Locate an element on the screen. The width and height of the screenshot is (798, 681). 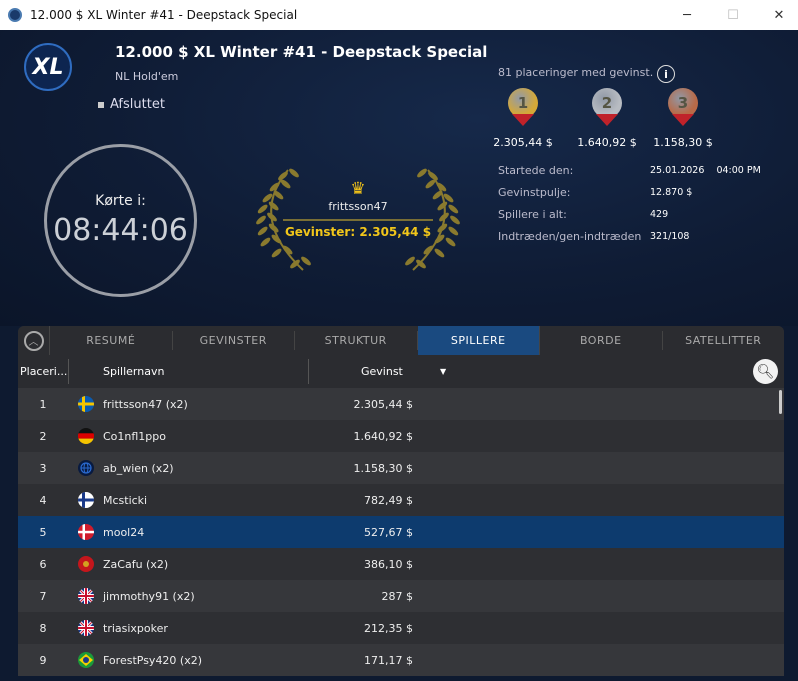
winner-card: ♛ frittsson47 Gevinster: 2.305,44 $ is located at coordinates (358, 209).